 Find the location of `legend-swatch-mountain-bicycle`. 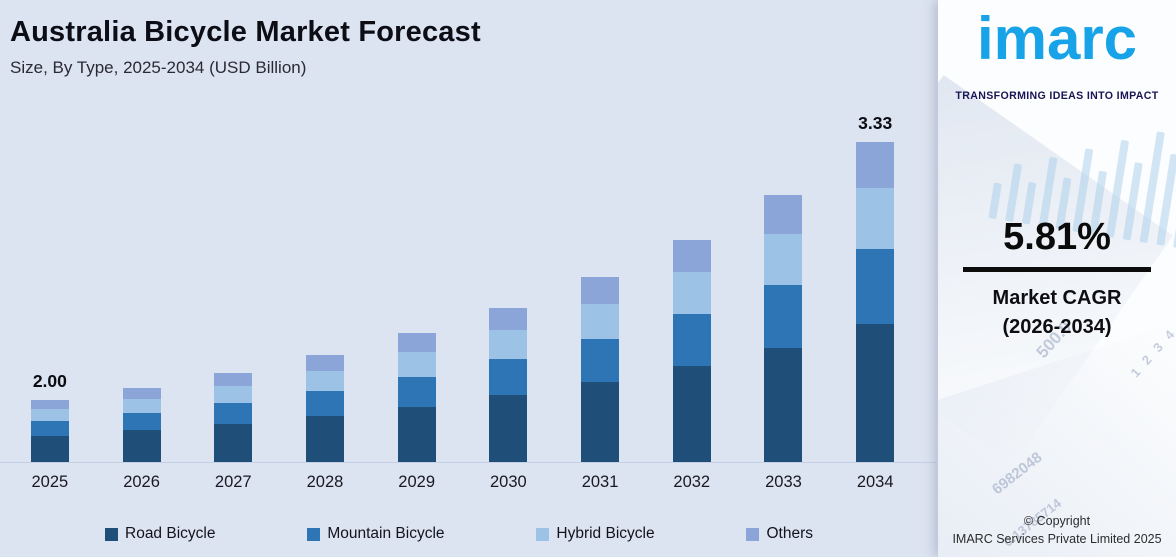

legend-swatch-mountain-bicycle is located at coordinates (314, 534).